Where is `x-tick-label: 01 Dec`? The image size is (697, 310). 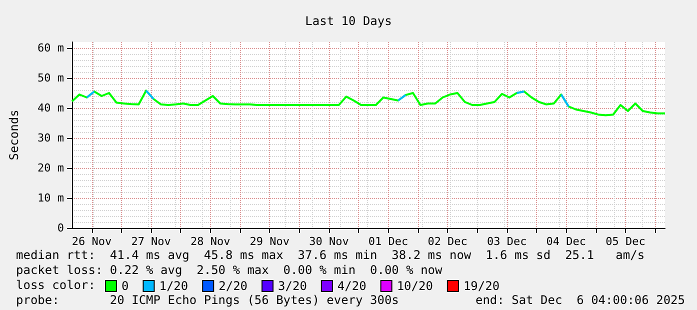
x-tick-label: 01 Dec is located at coordinates (388, 241).